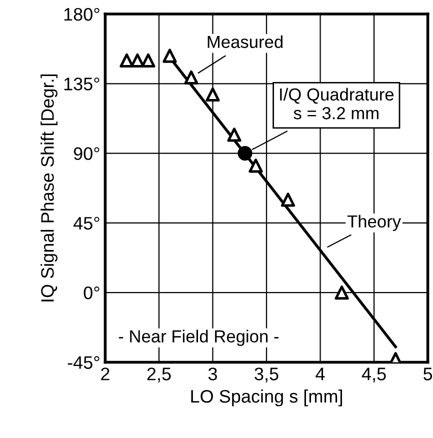 This screenshot has width=433, height=438. What do you see at coordinates (86, 223) in the screenshot?
I see `y-tick-label: 45°` at bounding box center [86, 223].